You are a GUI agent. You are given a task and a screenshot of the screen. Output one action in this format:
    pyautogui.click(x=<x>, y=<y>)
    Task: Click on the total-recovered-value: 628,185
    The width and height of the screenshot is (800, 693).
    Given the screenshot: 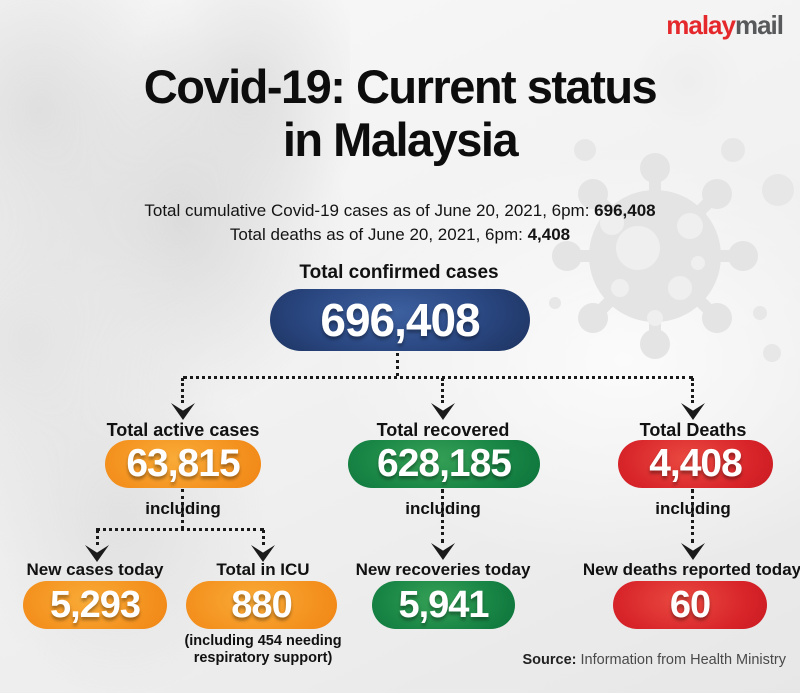 What is the action you would take?
    pyautogui.click(x=444, y=463)
    